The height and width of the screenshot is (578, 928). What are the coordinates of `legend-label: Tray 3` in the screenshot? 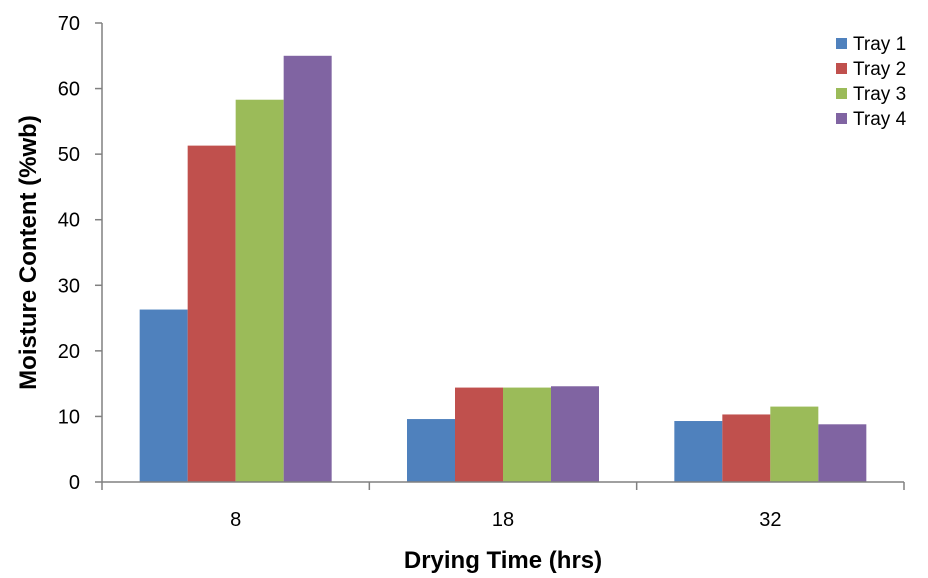 It's located at (879, 94).